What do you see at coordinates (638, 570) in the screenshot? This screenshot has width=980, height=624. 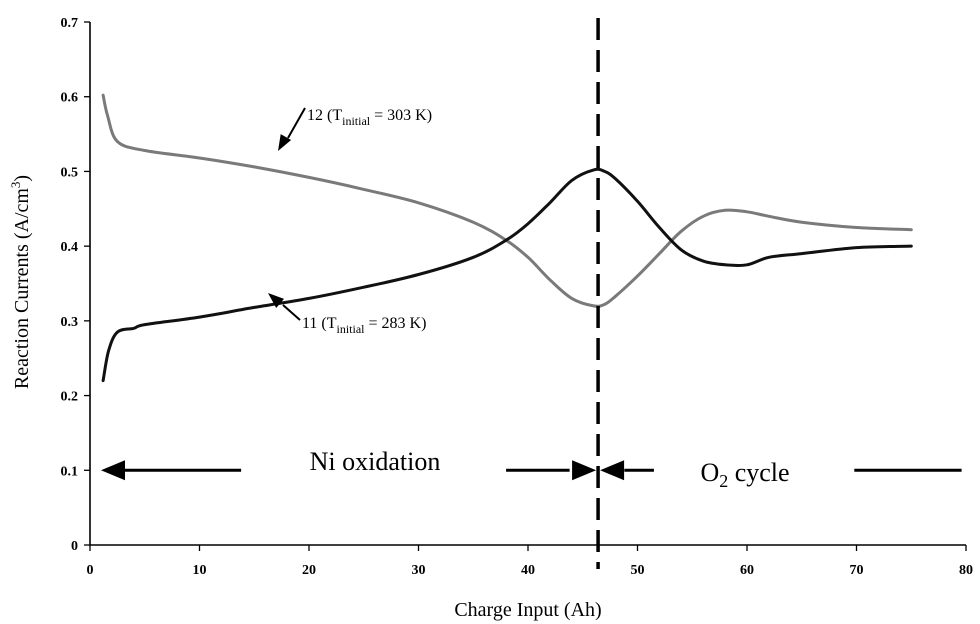 I see `x-tick-label: 50` at bounding box center [638, 570].